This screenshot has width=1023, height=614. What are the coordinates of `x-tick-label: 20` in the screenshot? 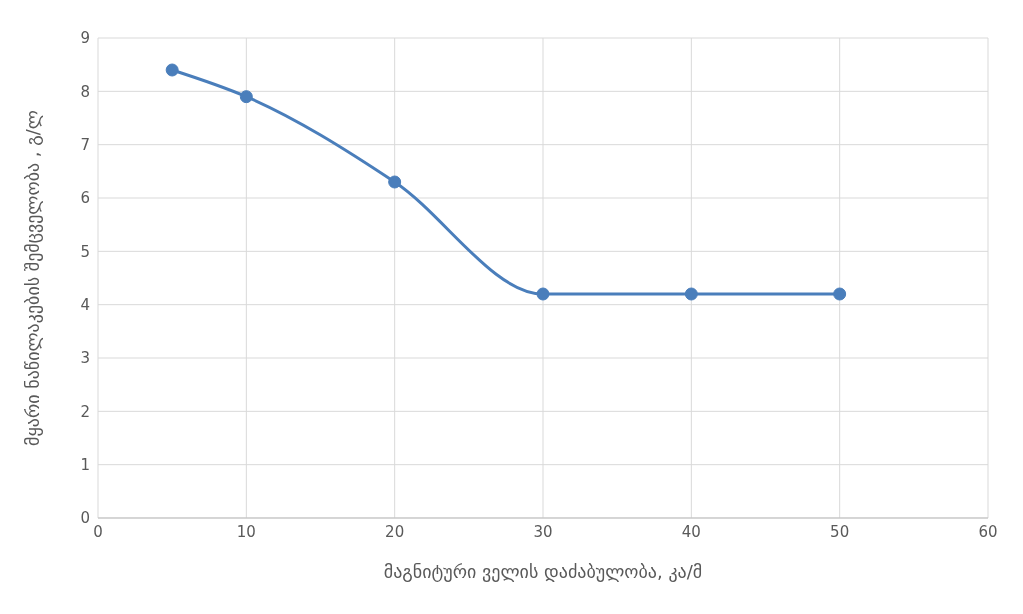 It's located at (395, 531).